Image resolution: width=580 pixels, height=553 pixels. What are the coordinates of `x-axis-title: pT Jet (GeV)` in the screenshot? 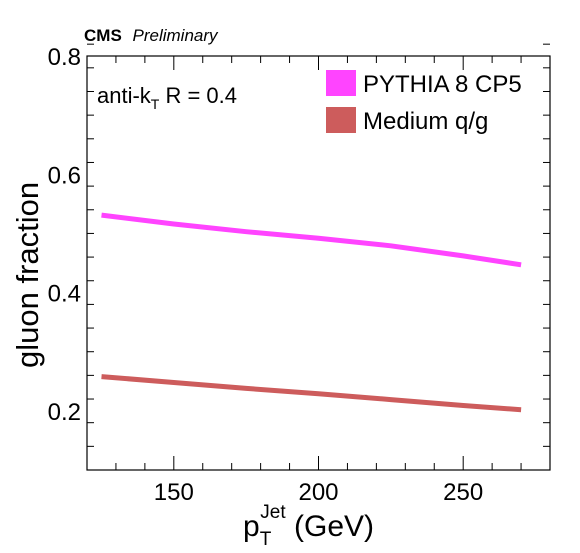 It's located at (308, 526).